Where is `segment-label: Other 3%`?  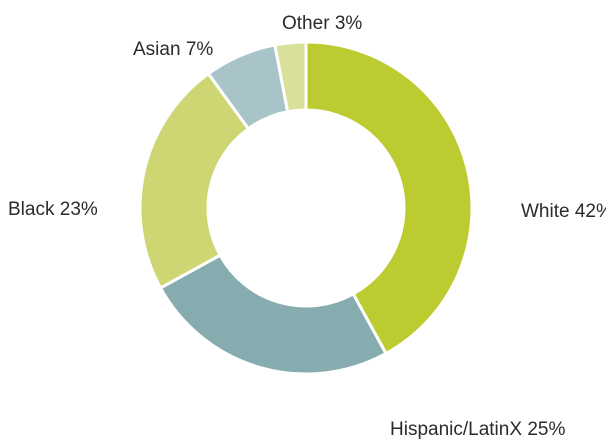 segment-label: Other 3% is located at coordinates (322, 23).